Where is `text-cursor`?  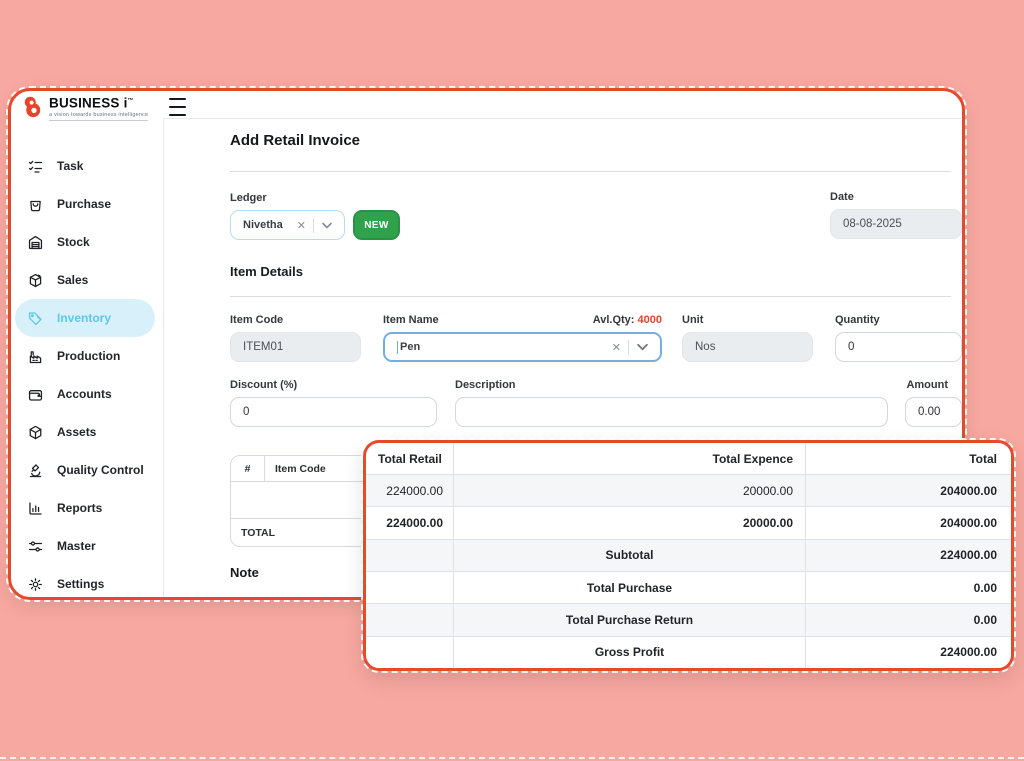
text-cursor is located at coordinates (397, 347).